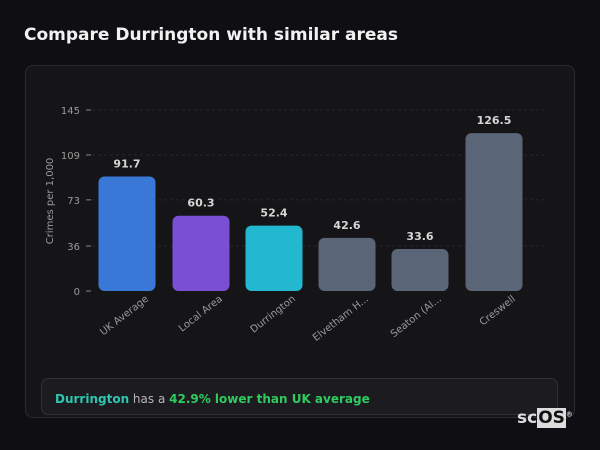 The height and width of the screenshot is (450, 600). I want to click on data-label: 42.6, so click(346, 225).